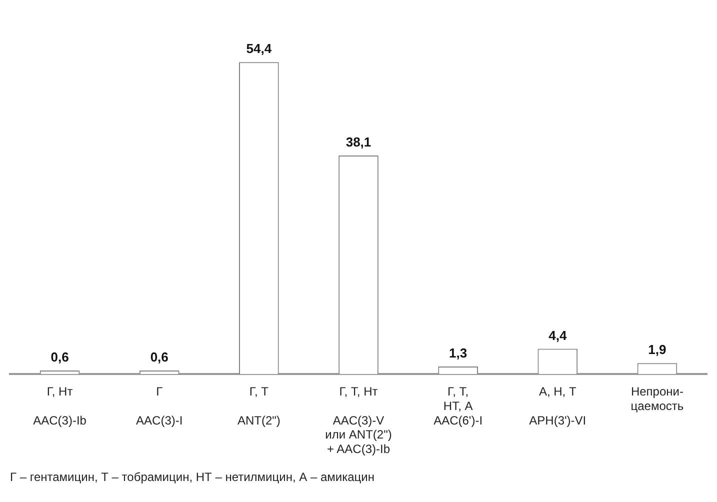 The width and height of the screenshot is (717, 502). Describe the element at coordinates (59, 406) in the screenshot. I see `category-label: Г, Нт AAC(3)-Ib` at that location.